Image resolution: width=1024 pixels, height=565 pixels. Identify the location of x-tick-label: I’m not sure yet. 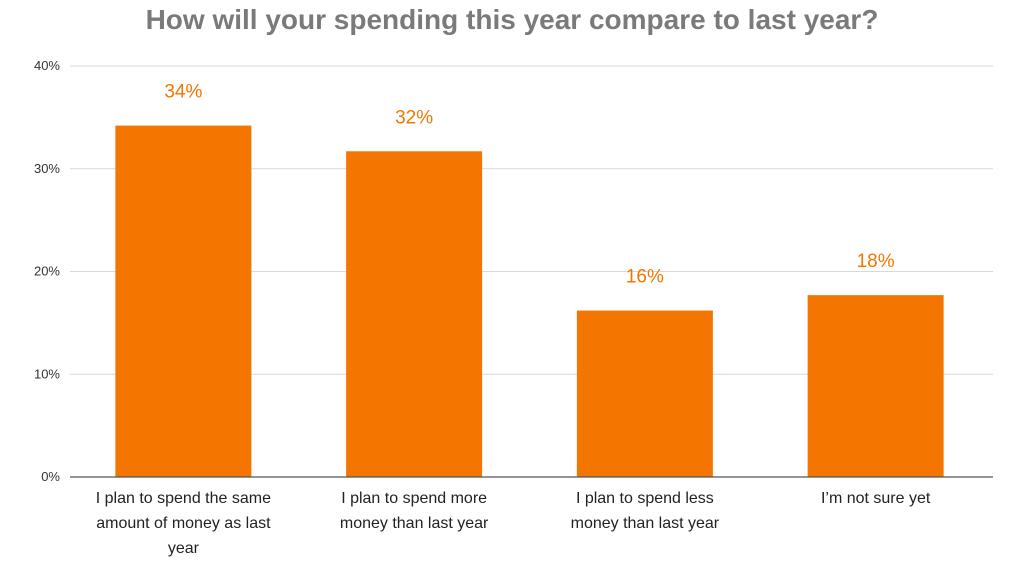
(876, 498).